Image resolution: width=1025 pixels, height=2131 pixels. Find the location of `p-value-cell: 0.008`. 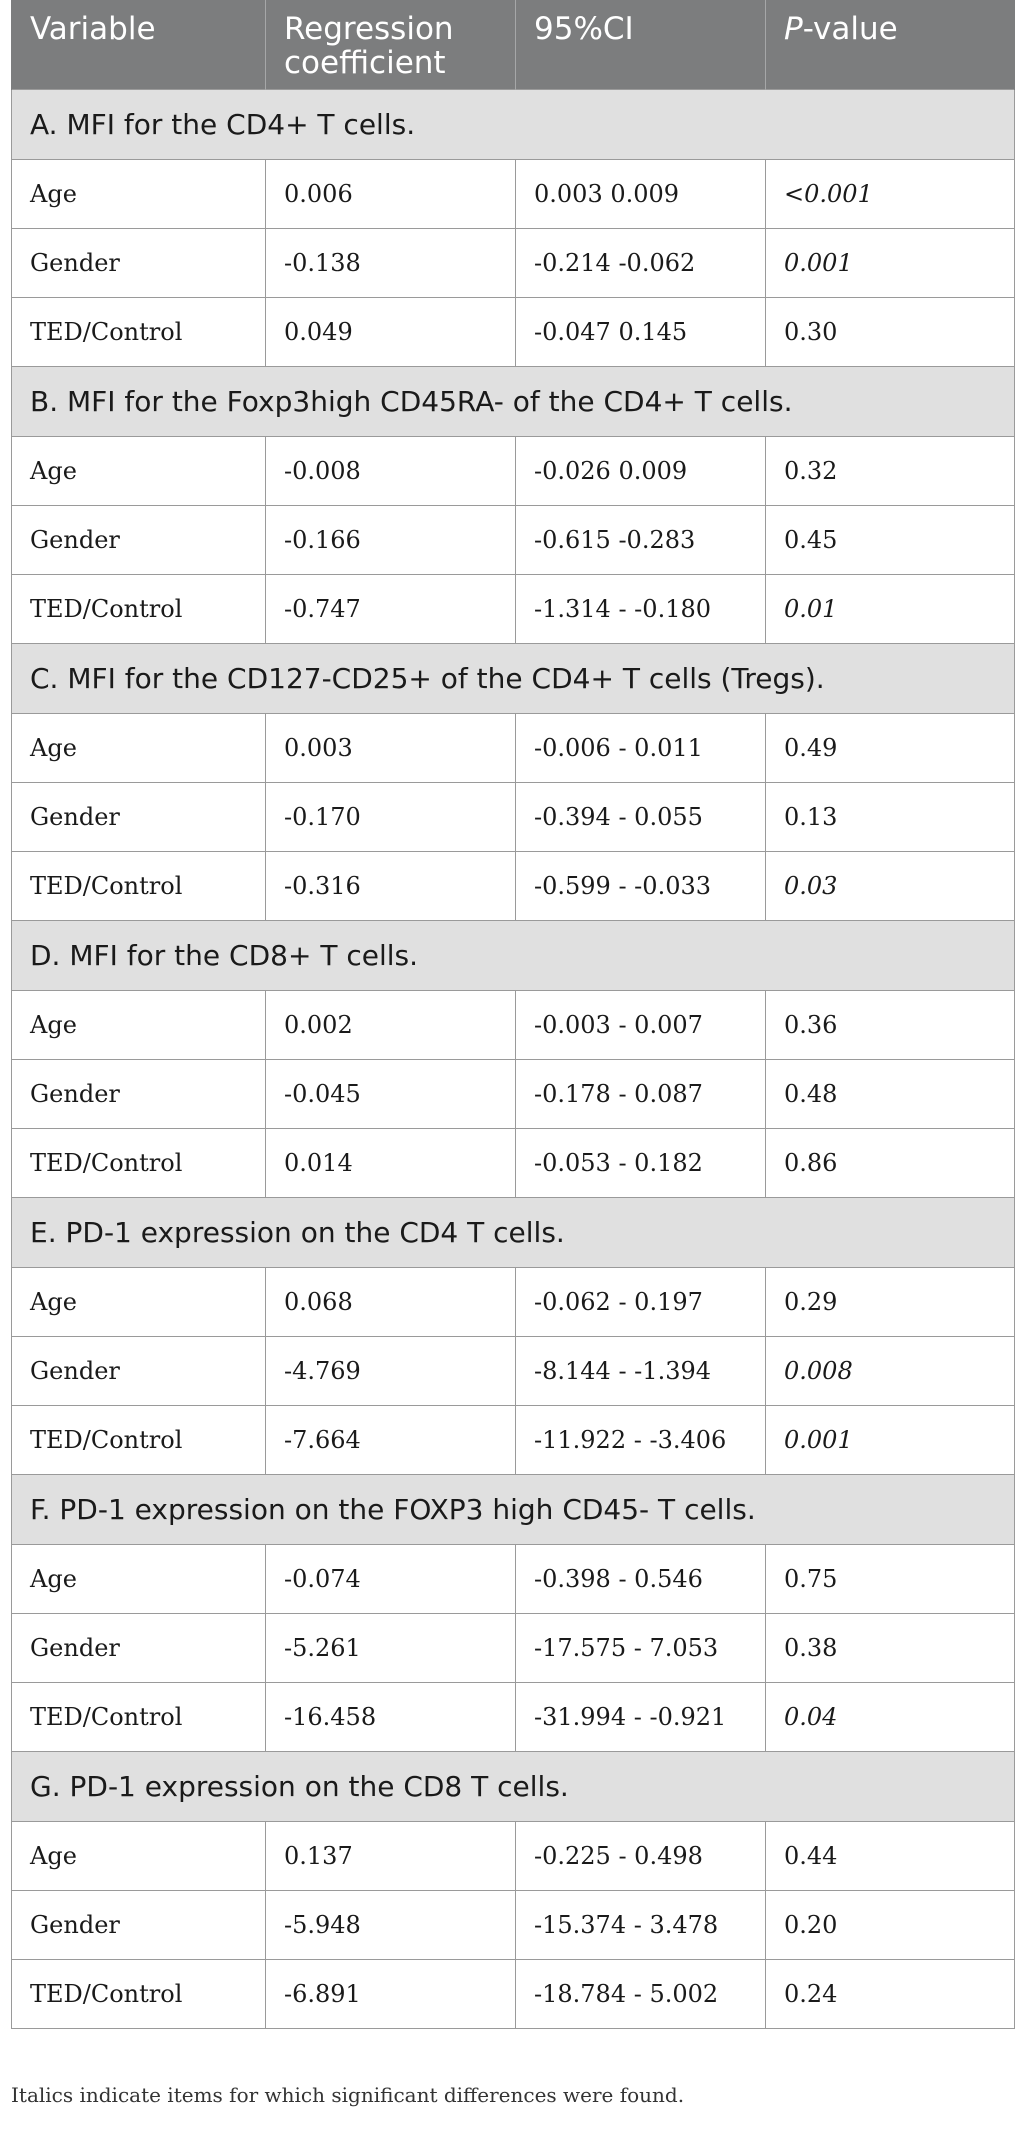

p-value-cell: 0.008 is located at coordinates (890, 1370).